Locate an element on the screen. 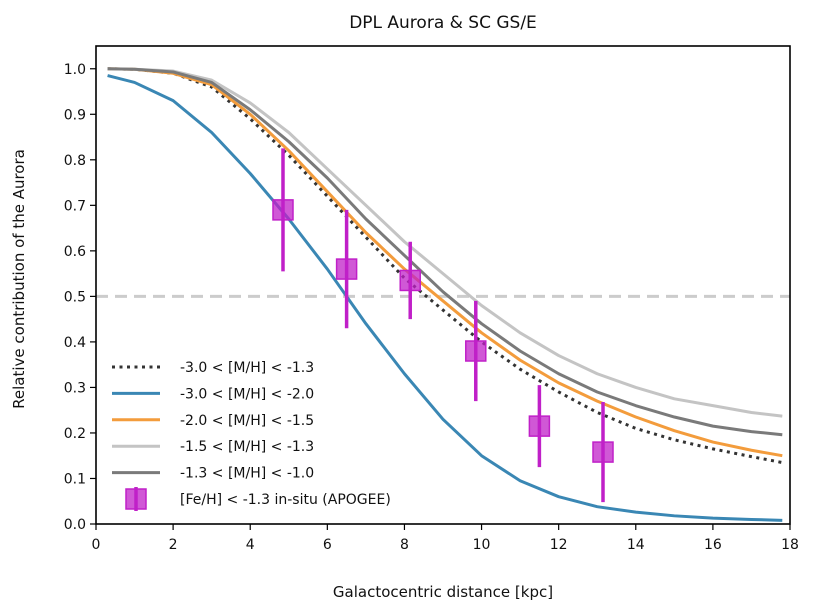  legend-label-1: -3.0 < [M/H] < -2.0 is located at coordinates (247, 394).